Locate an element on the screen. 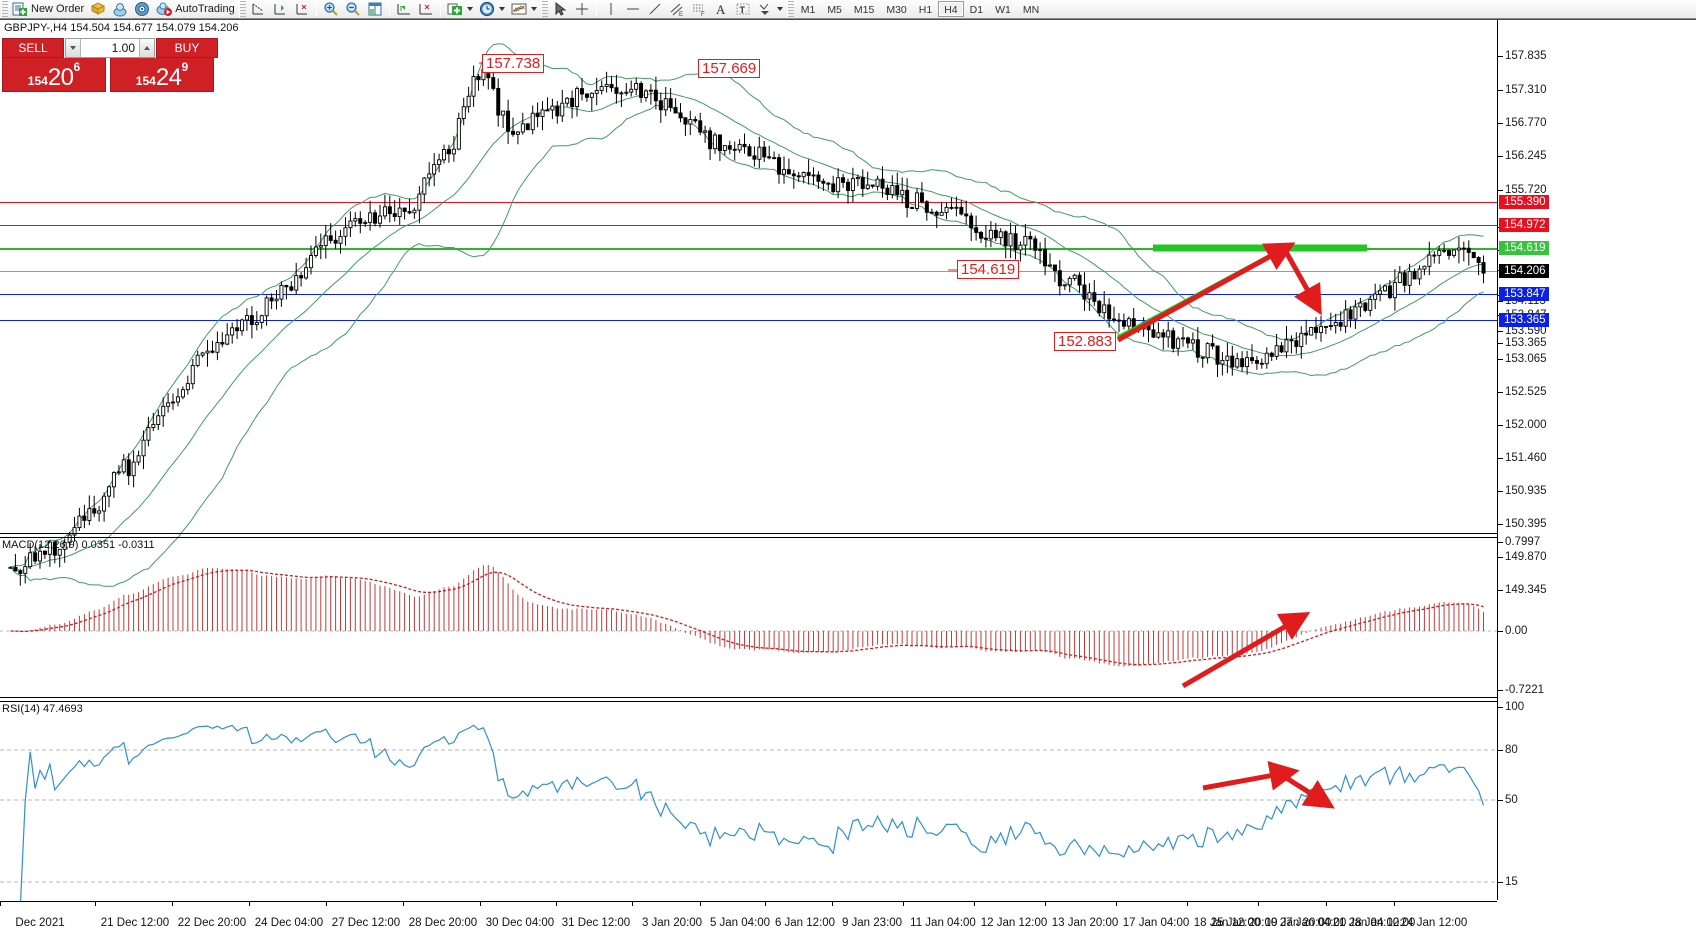 The width and height of the screenshot is (1696, 934). equidistant-channel-button: E is located at coordinates (677, 9).